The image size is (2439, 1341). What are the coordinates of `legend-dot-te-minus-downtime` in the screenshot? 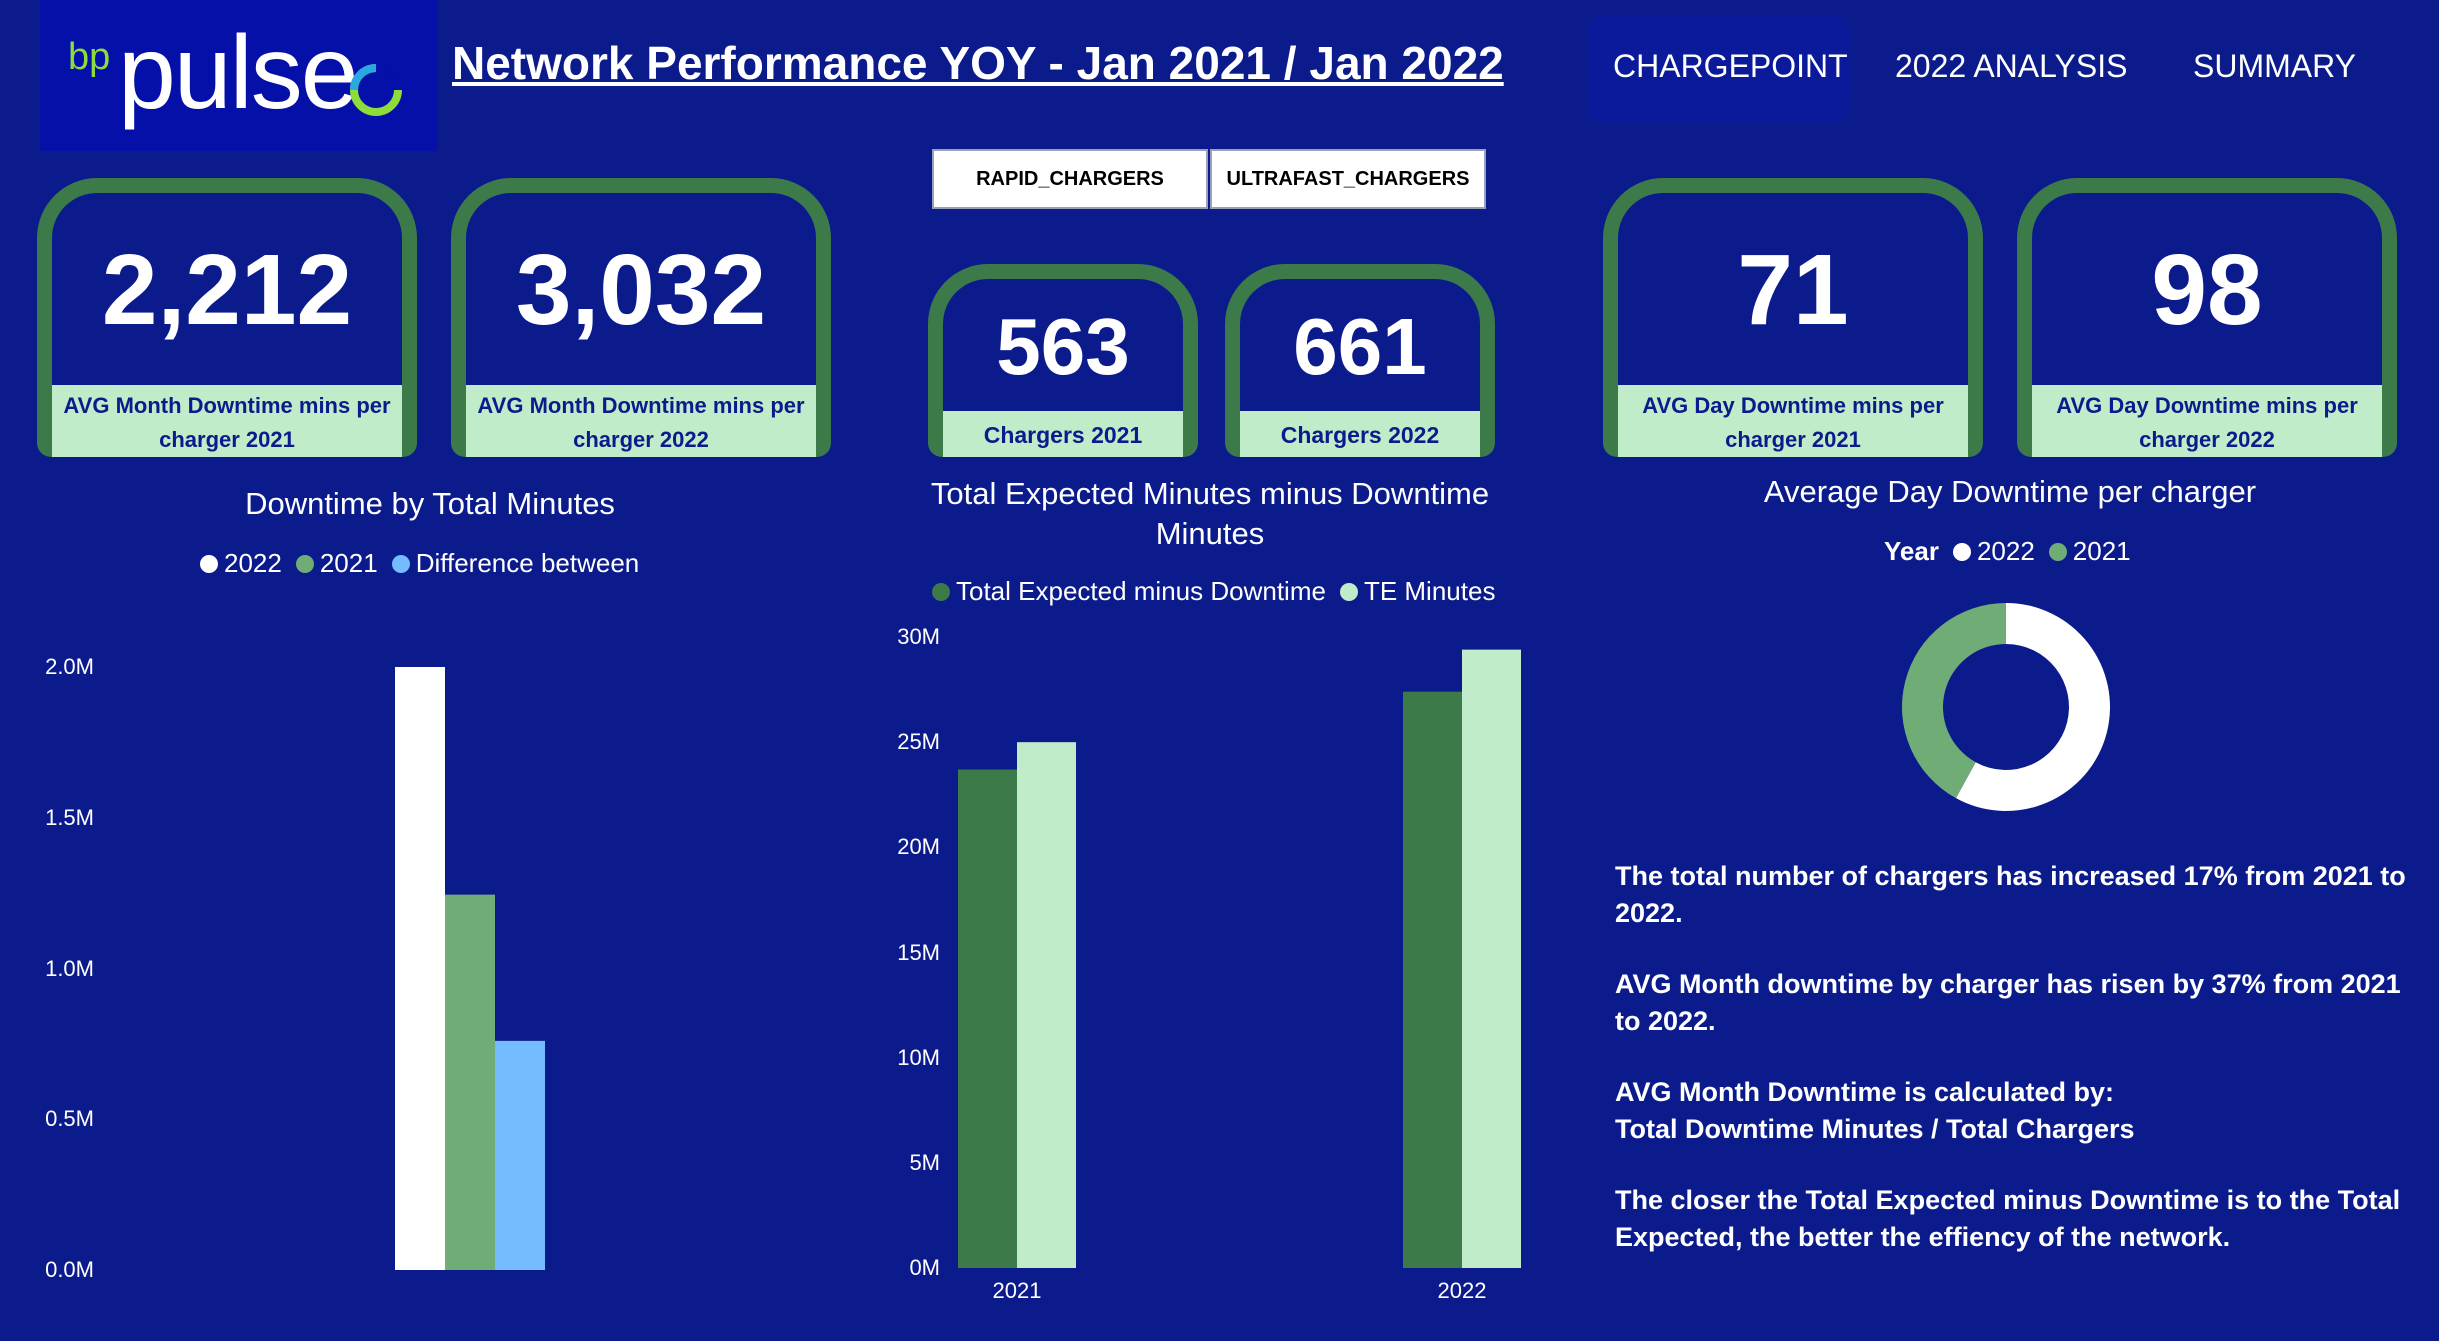 It's located at (941, 591).